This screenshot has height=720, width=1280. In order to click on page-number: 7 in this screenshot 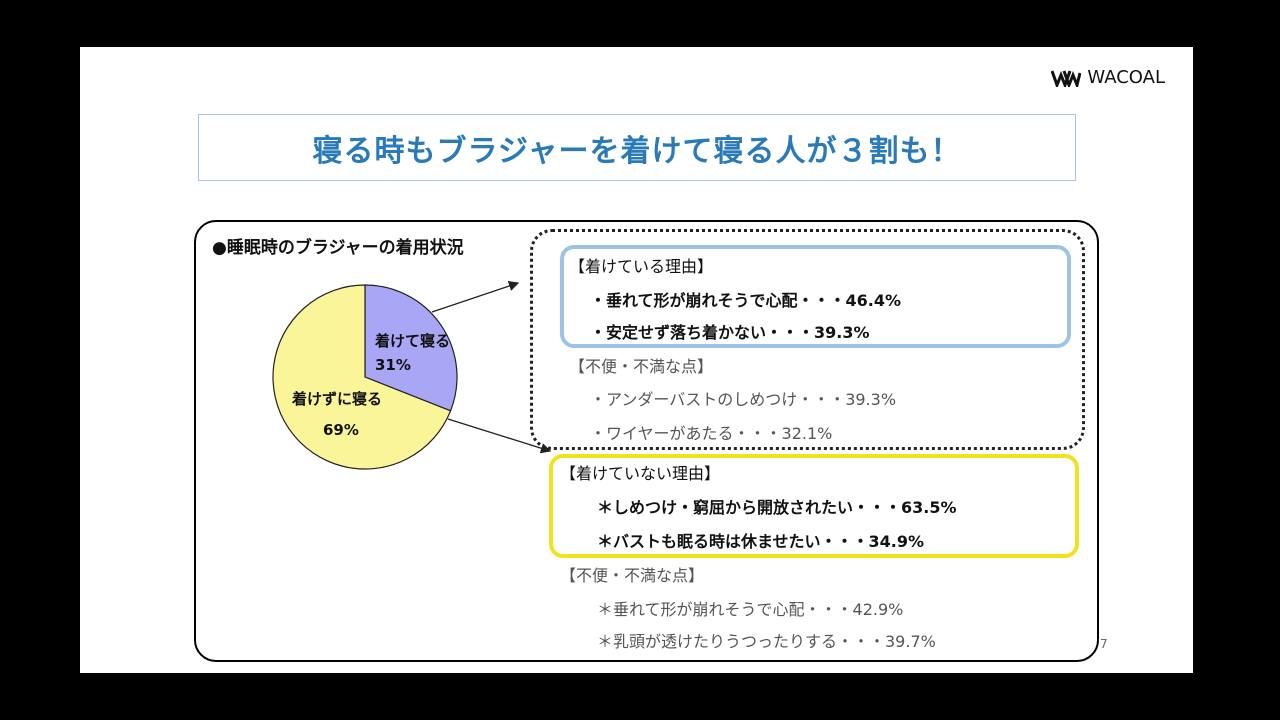, I will do `click(1104, 644)`.